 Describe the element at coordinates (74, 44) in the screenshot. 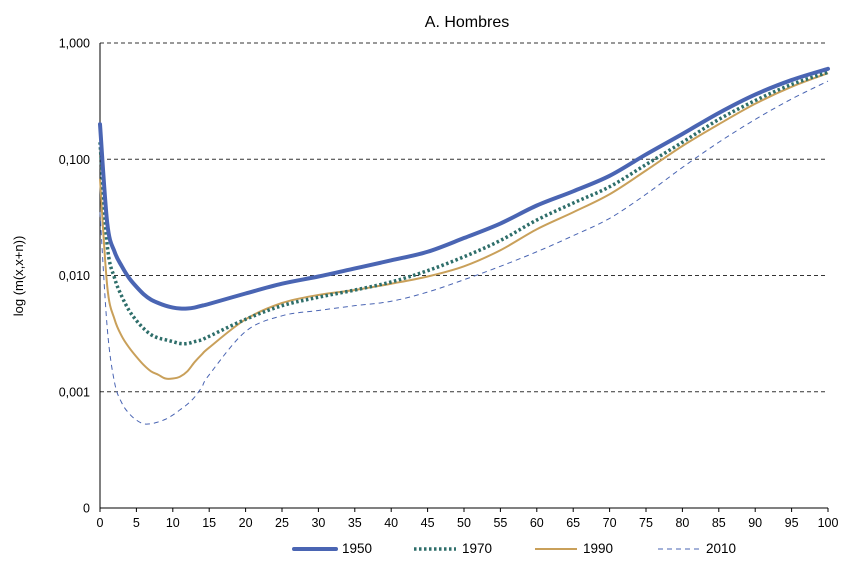

I see `y-tick-label: 1,000` at that location.